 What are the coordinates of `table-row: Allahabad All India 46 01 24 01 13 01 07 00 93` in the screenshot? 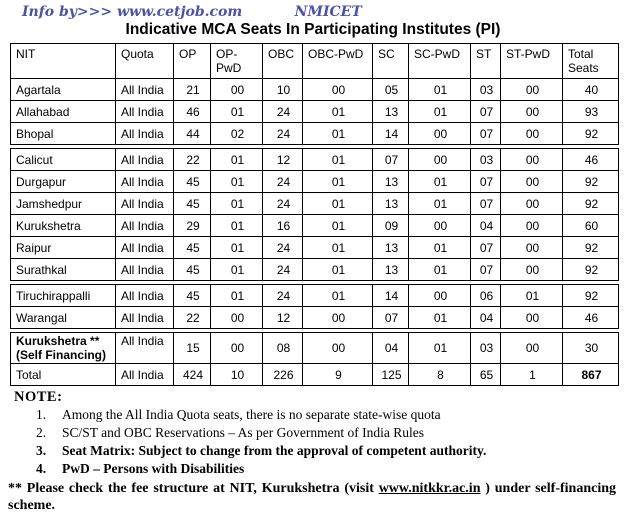 It's located at (314, 111).